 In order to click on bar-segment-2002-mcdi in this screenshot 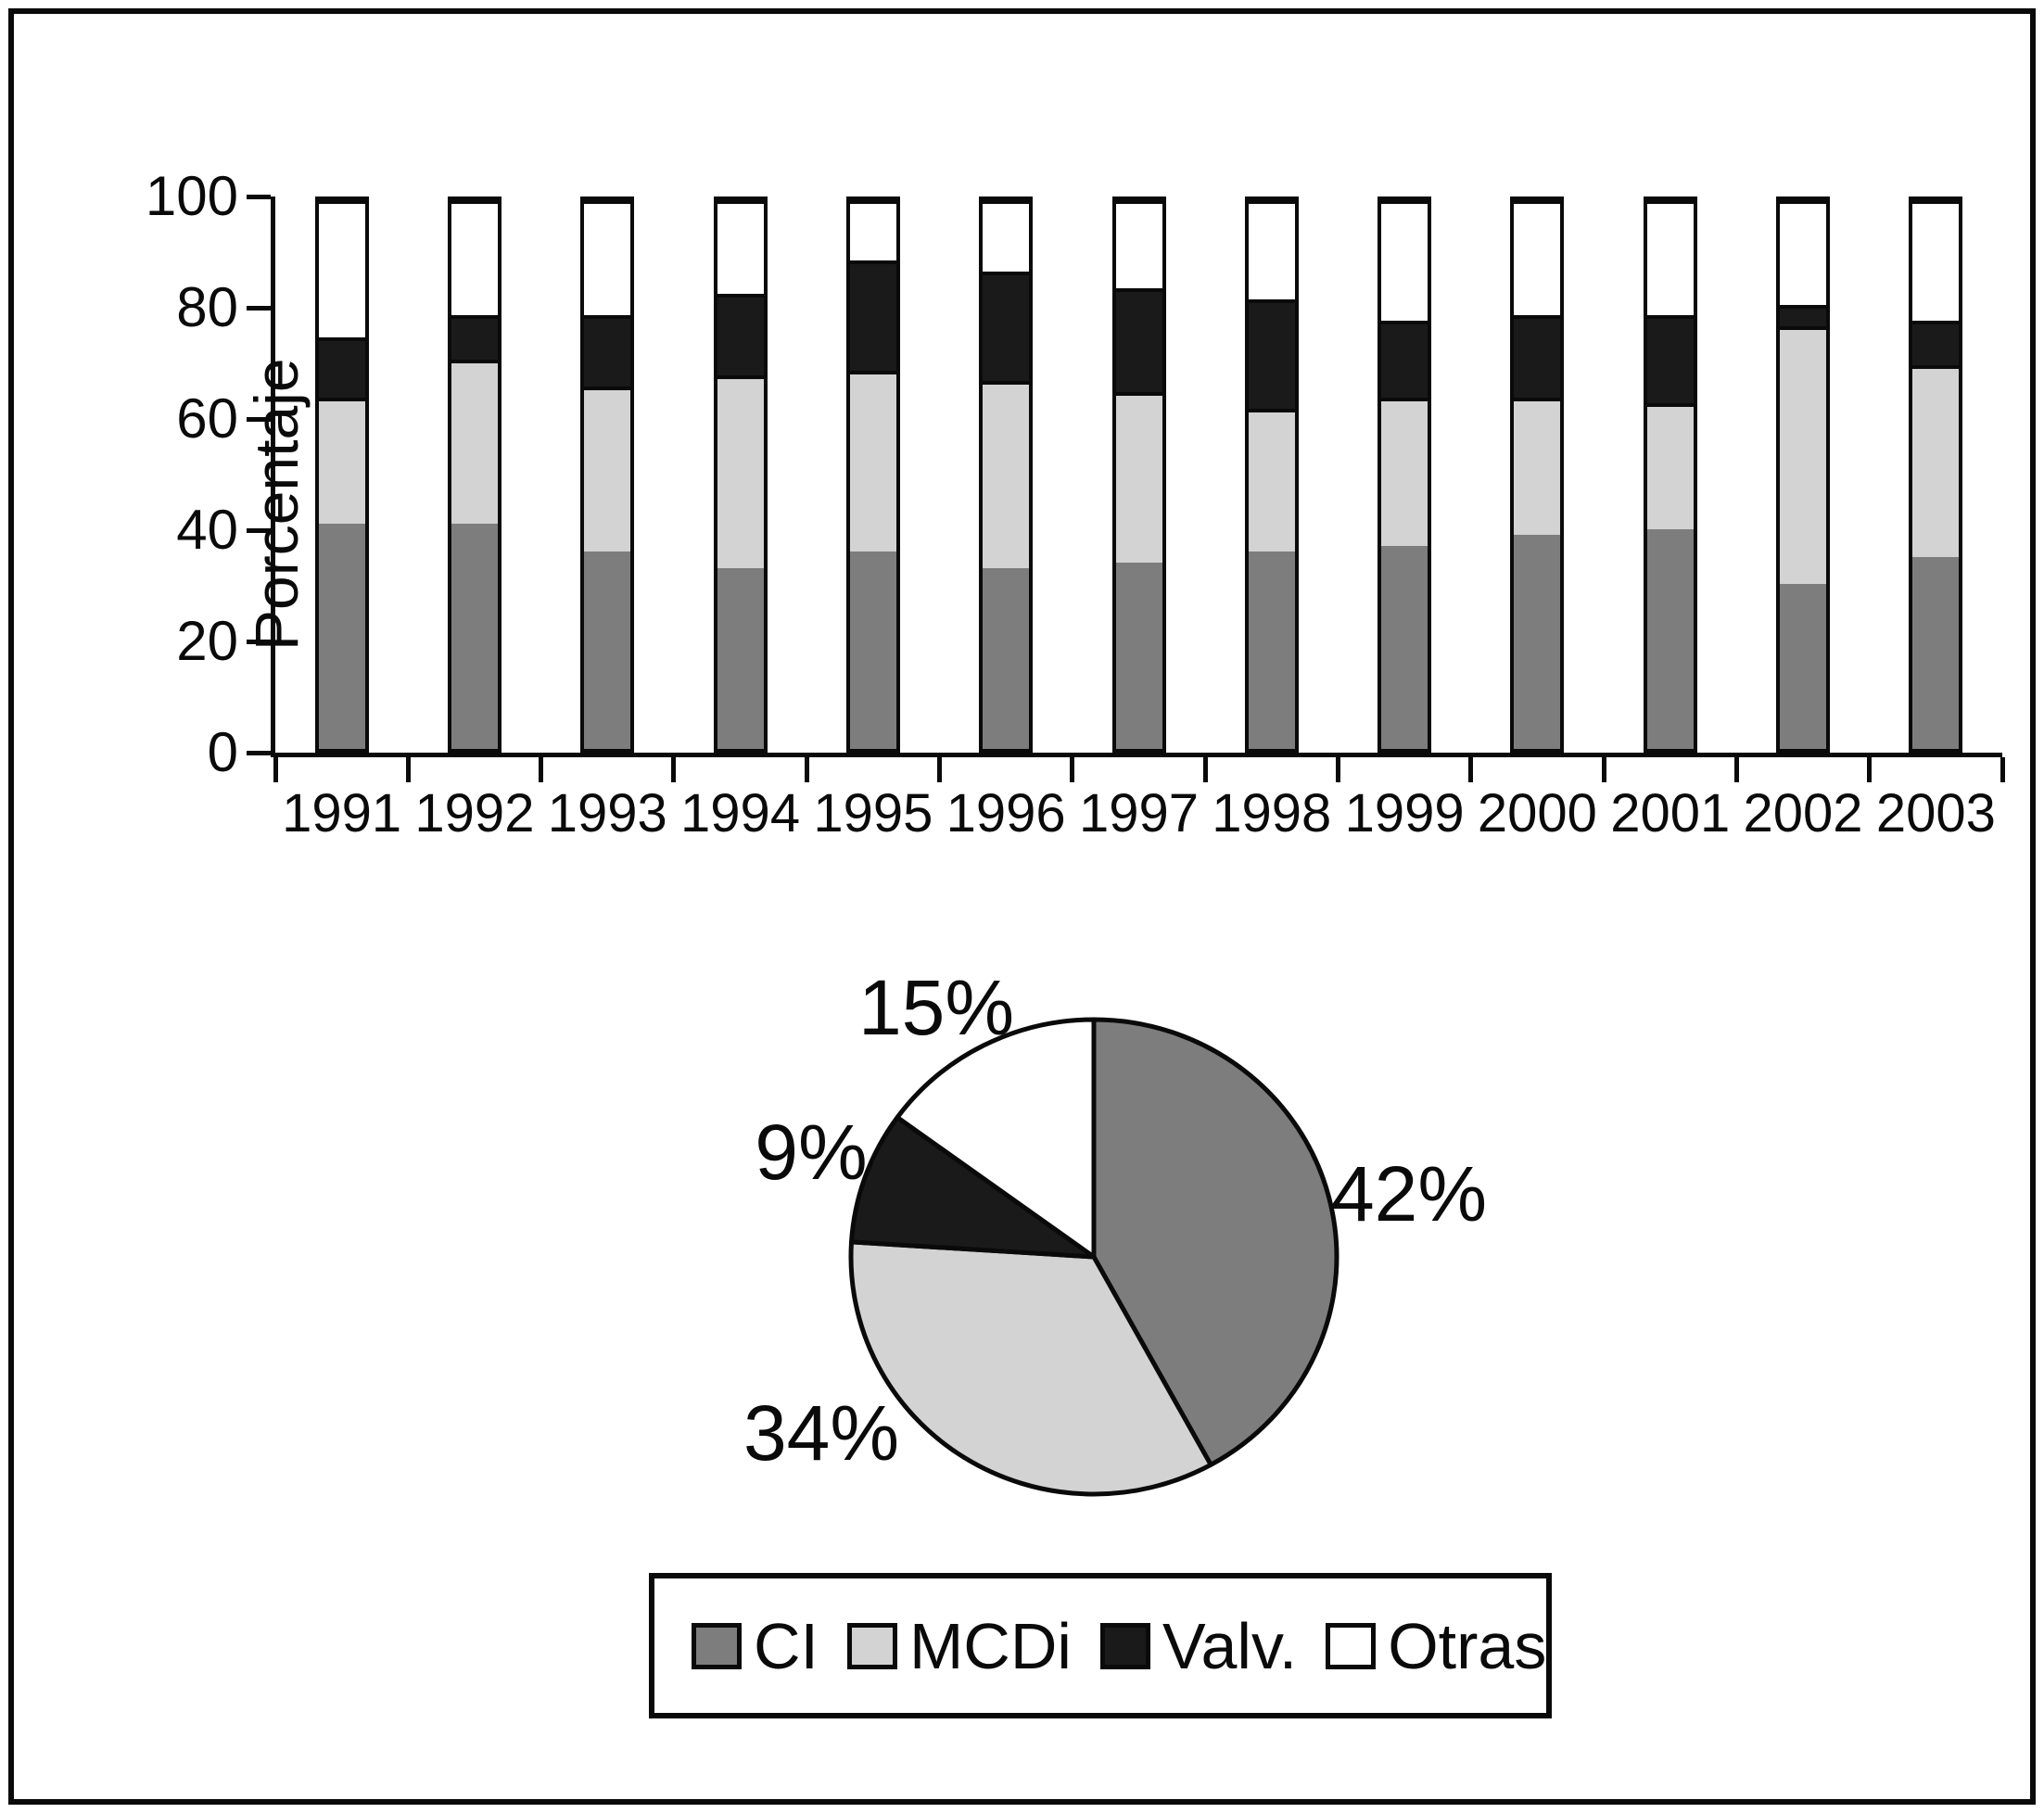, I will do `click(1803, 455)`.